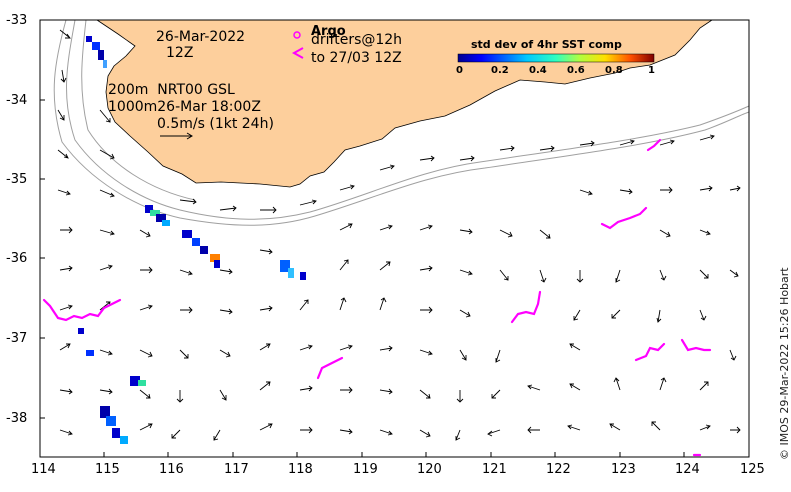 The image size is (791, 492). I want to click on lon-tick: 122, so click(558, 469).